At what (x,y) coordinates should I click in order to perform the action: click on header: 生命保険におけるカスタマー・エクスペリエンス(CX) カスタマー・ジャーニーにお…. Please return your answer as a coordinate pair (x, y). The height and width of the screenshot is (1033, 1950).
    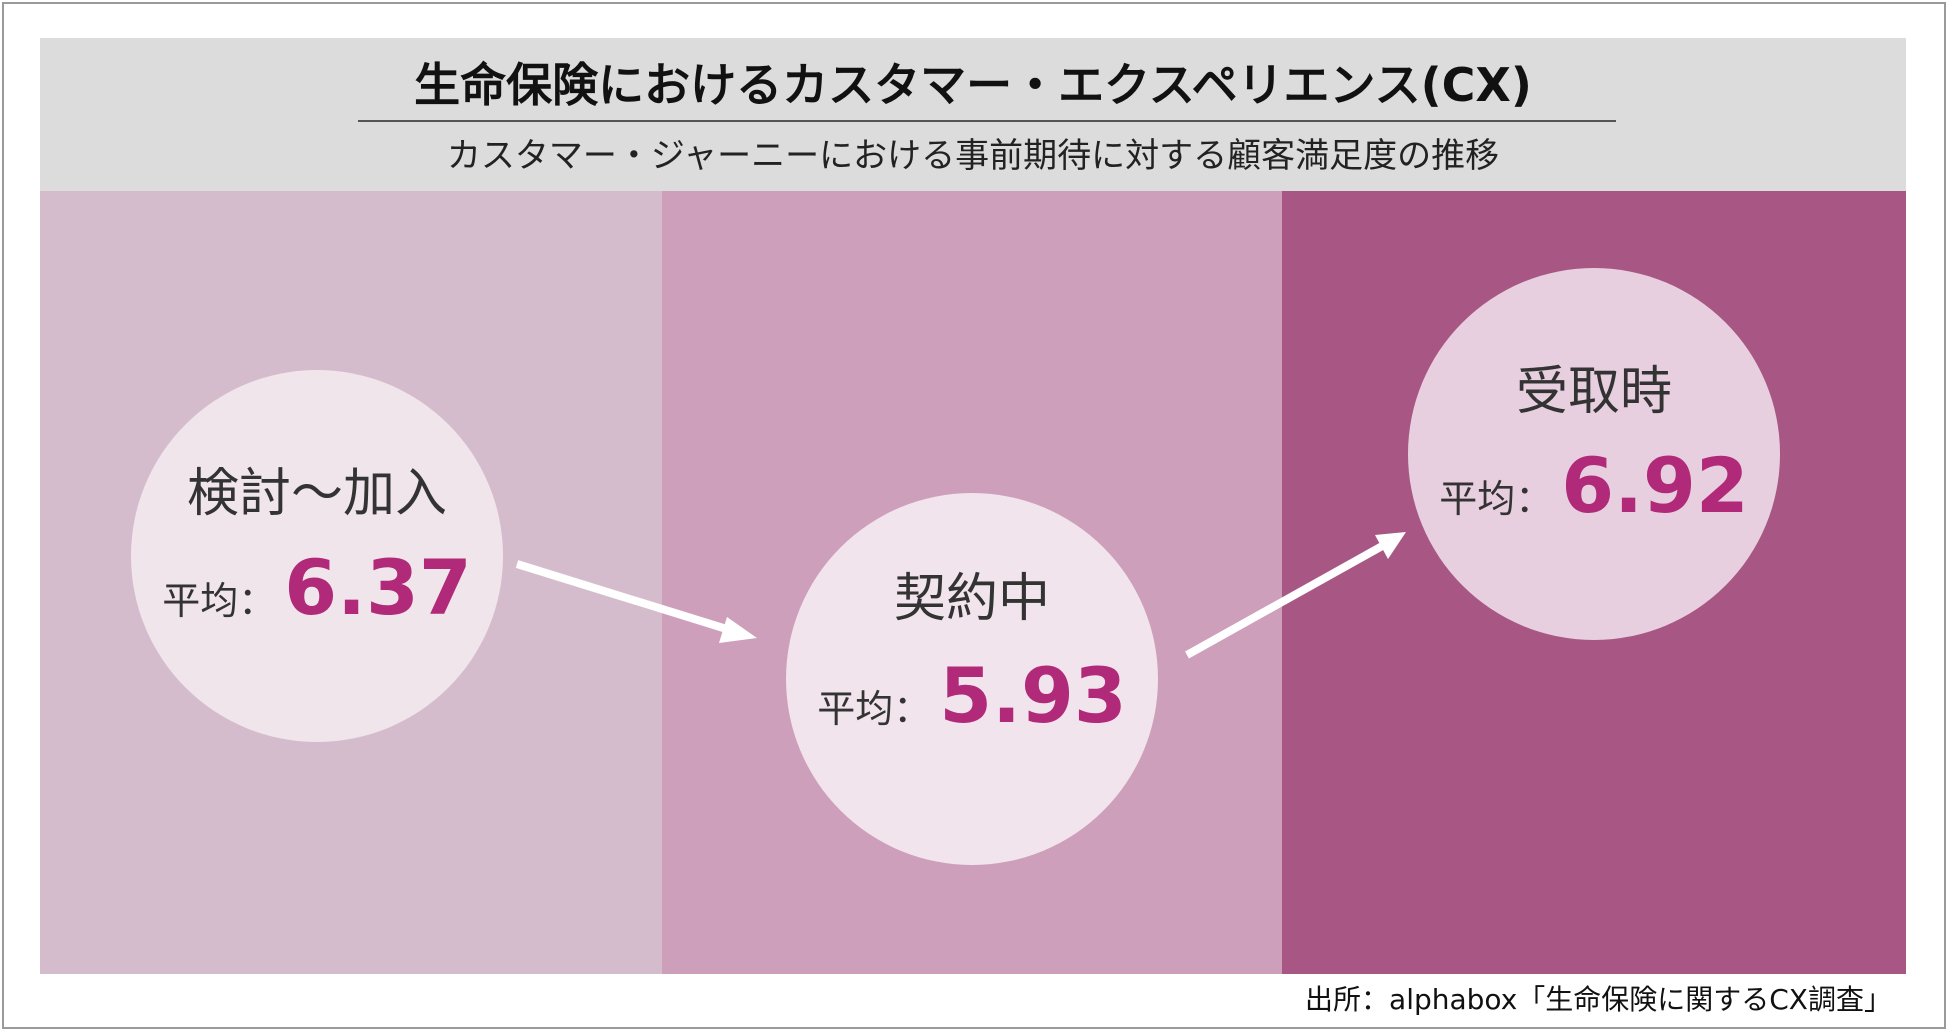
    Looking at the image, I should click on (973, 114).